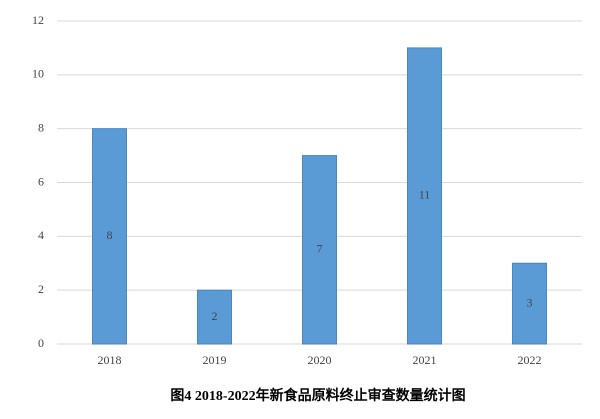 The width and height of the screenshot is (600, 419). What do you see at coordinates (41, 127) in the screenshot?
I see `y-tick-label: 8` at bounding box center [41, 127].